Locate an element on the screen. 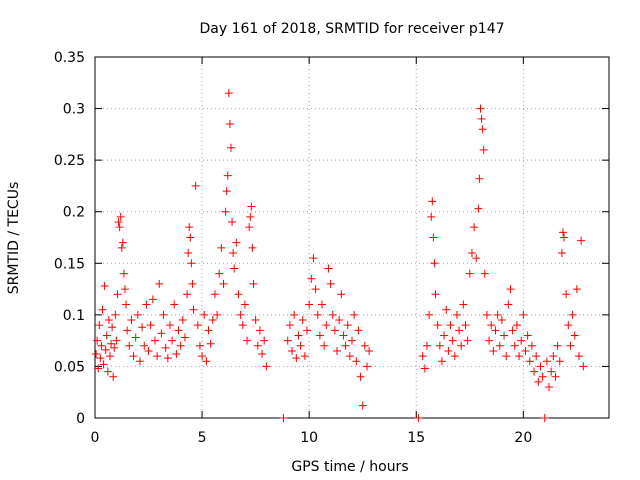 This screenshot has height=480, width=640. y-tick-label: 0.05 is located at coordinates (69, 367).